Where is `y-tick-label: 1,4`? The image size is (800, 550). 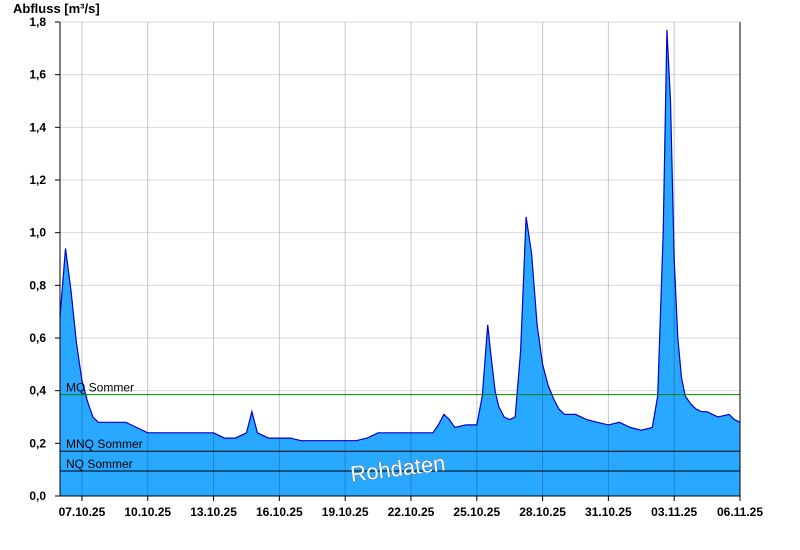
y-tick-label: 1,4 is located at coordinates (37, 127).